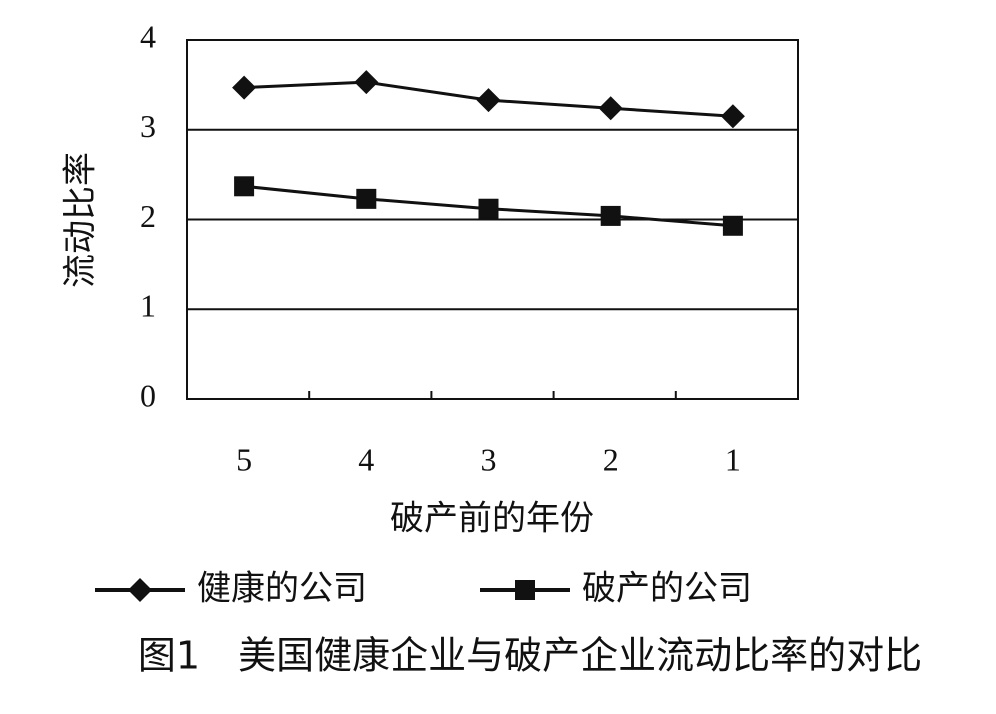  Describe the element at coordinates (611, 459) in the screenshot. I see `x-tick-label: 2` at that location.